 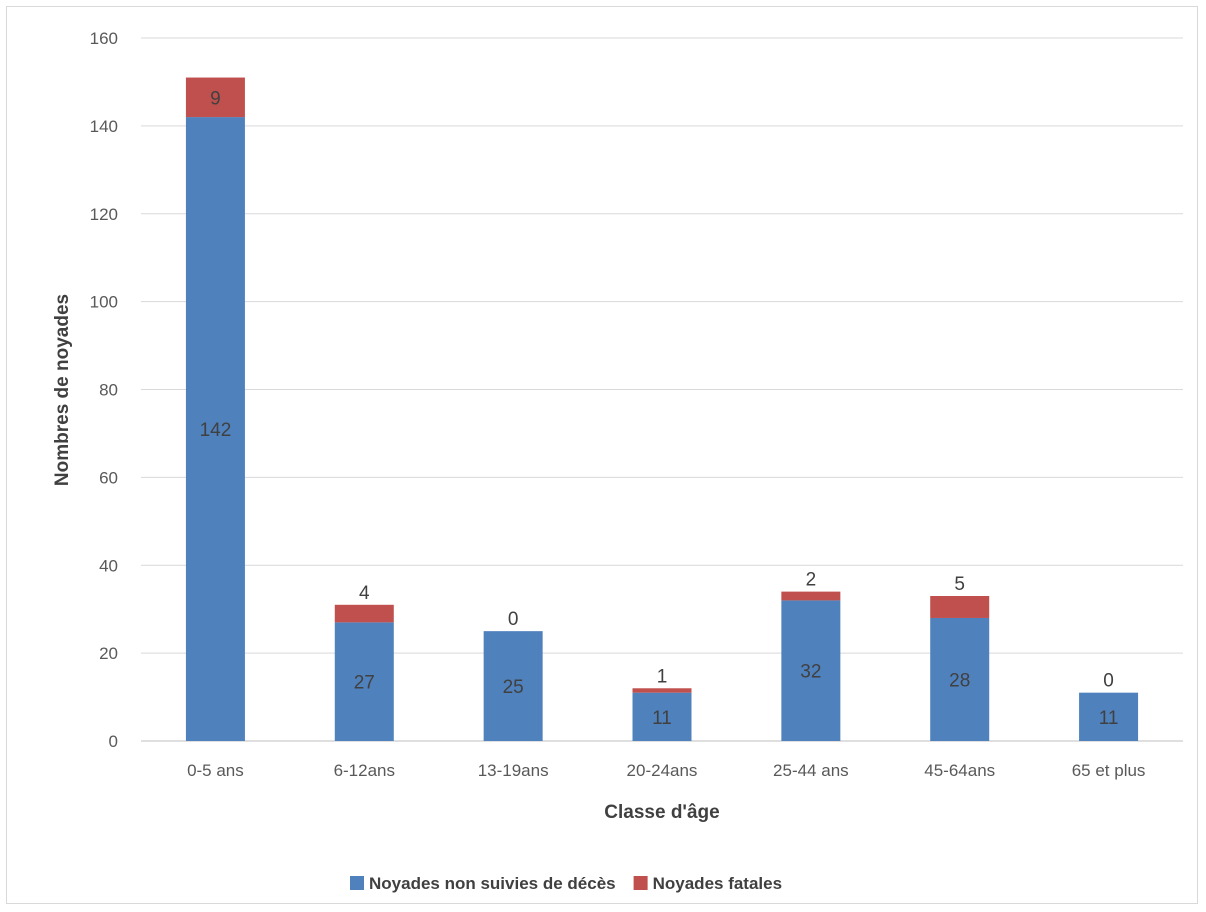 I want to click on y-tick-label: 100, so click(x=104, y=302).